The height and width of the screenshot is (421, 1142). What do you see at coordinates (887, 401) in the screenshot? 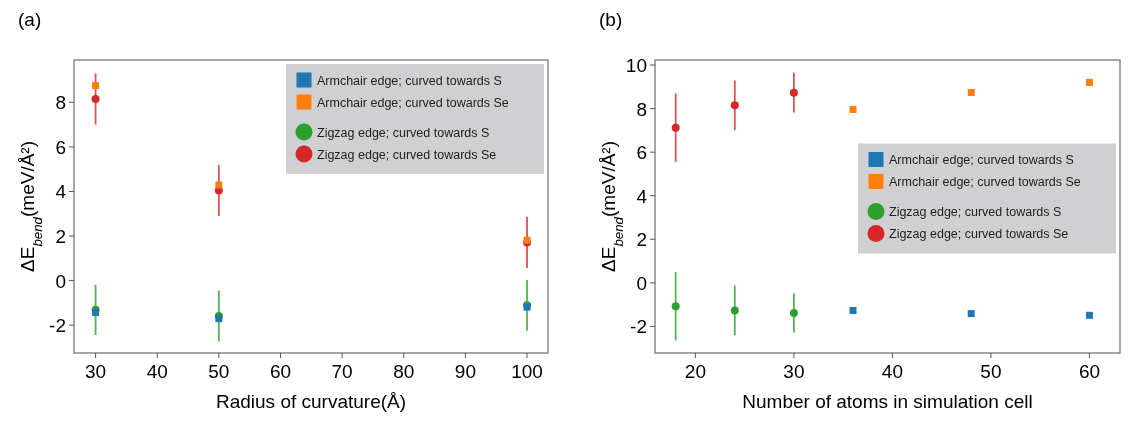
I see `x-axis-title: Number of atoms in simulation cell` at bounding box center [887, 401].